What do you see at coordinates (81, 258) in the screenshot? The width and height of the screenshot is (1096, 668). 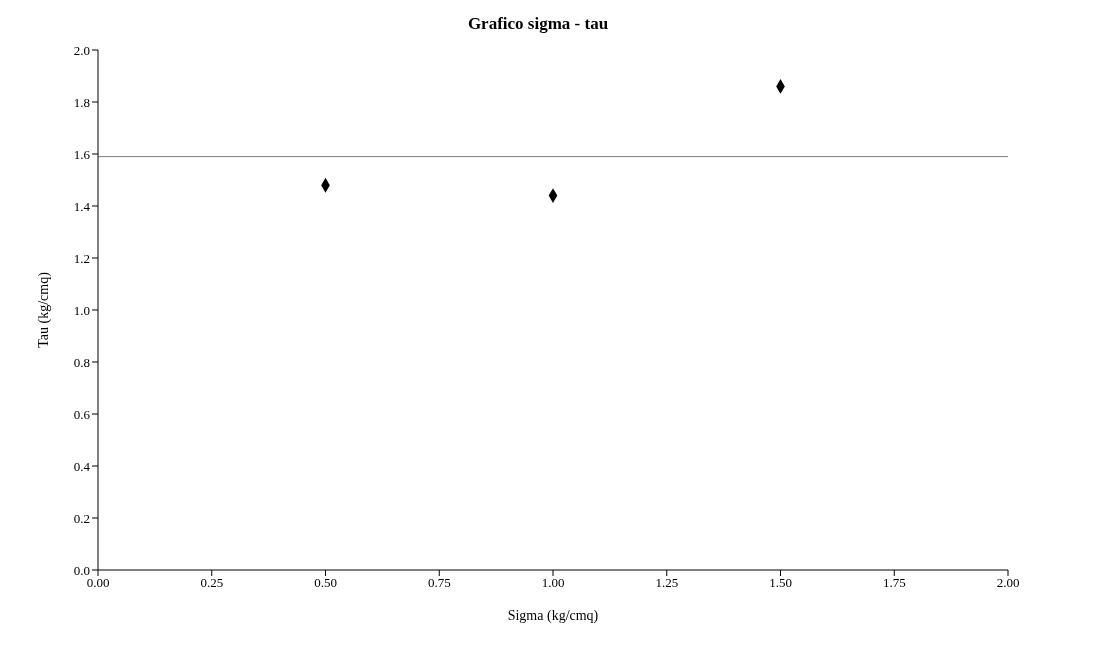 I see `y-tick-label: 1.2` at bounding box center [81, 258].